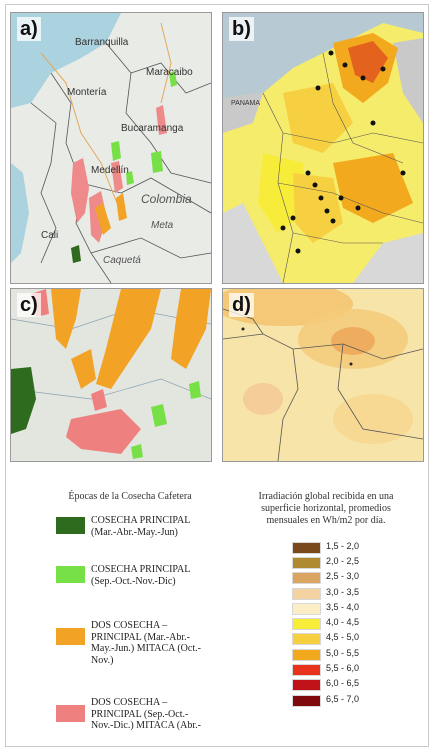 This screenshot has width=432, height=749. Describe the element at coordinates (343, 561) in the screenshot. I see `legend-label: 2,0 - 2,5` at that location.